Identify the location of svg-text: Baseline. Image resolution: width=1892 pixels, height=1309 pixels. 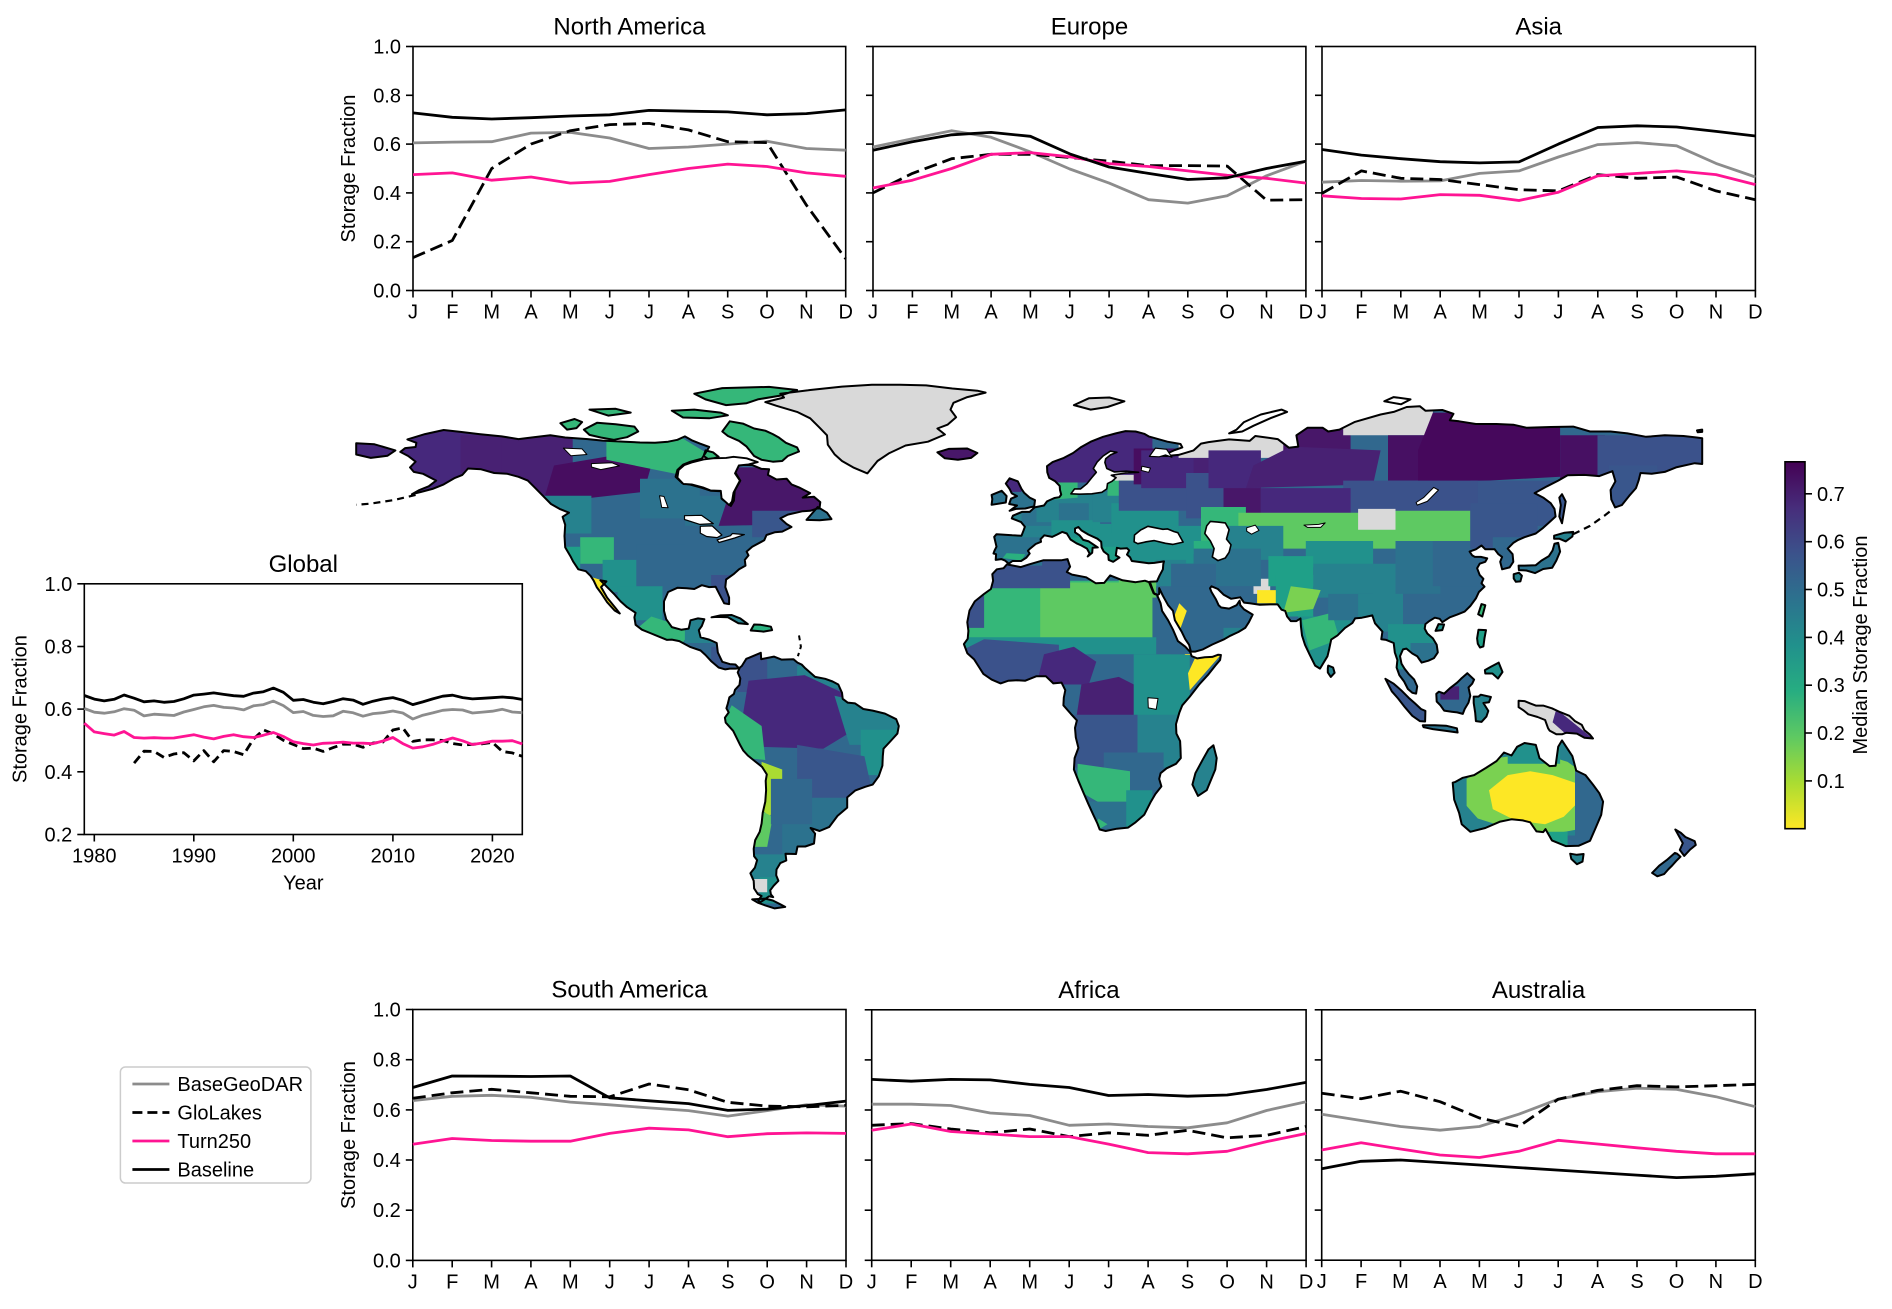
(215, 1171).